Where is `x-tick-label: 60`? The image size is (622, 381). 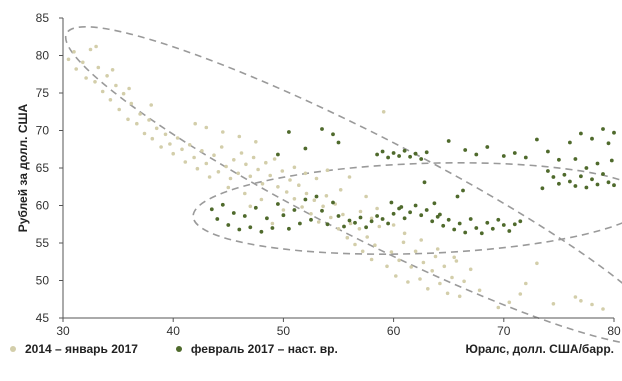 x-tick-label: 60 is located at coordinates (394, 331).